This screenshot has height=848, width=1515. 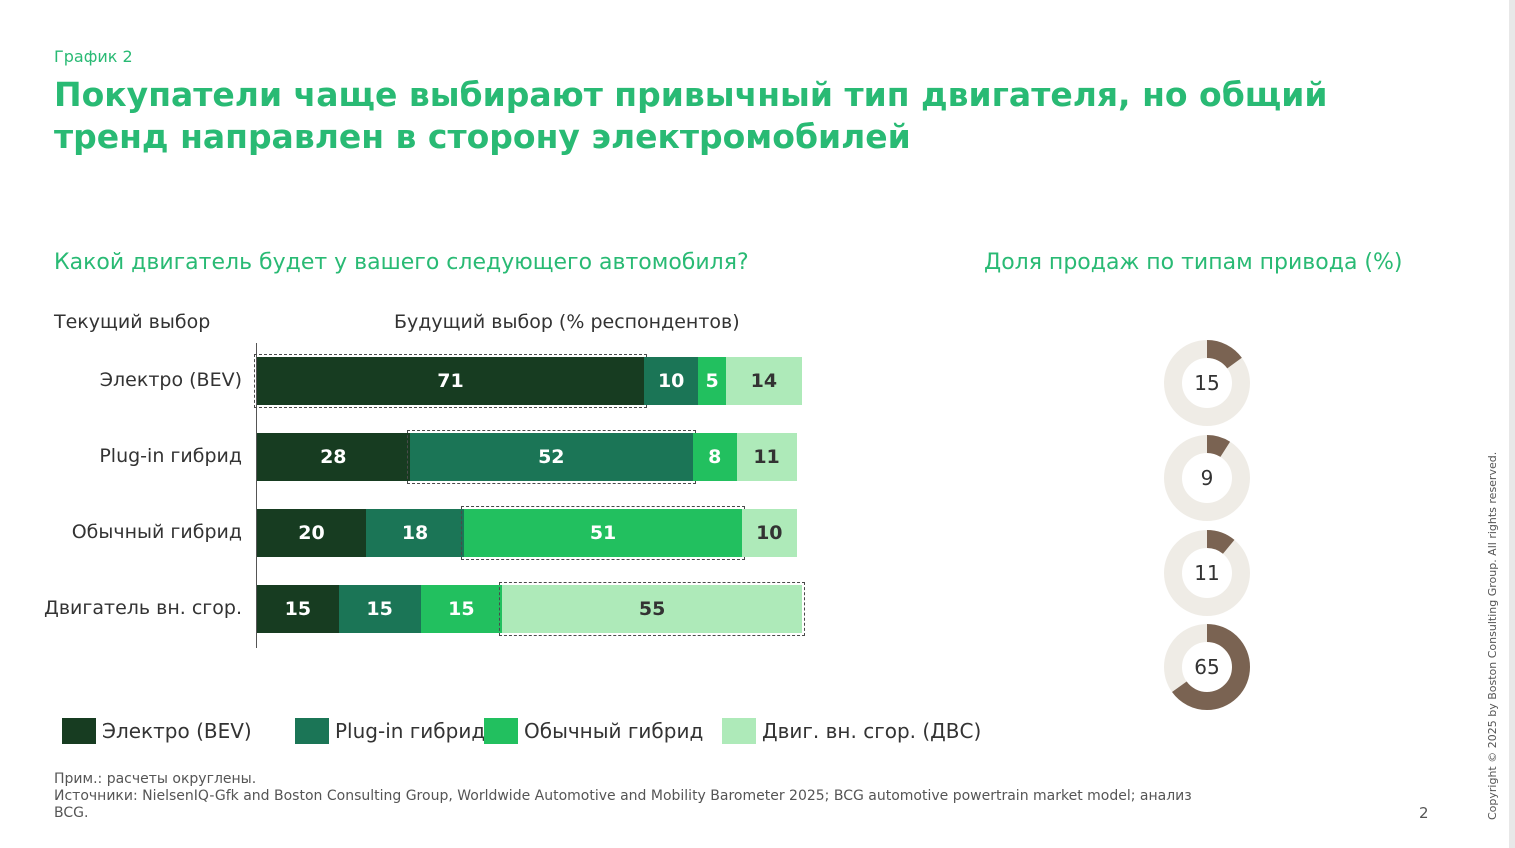 I want to click on row-label: Обычный гибрид, so click(x=156, y=532).